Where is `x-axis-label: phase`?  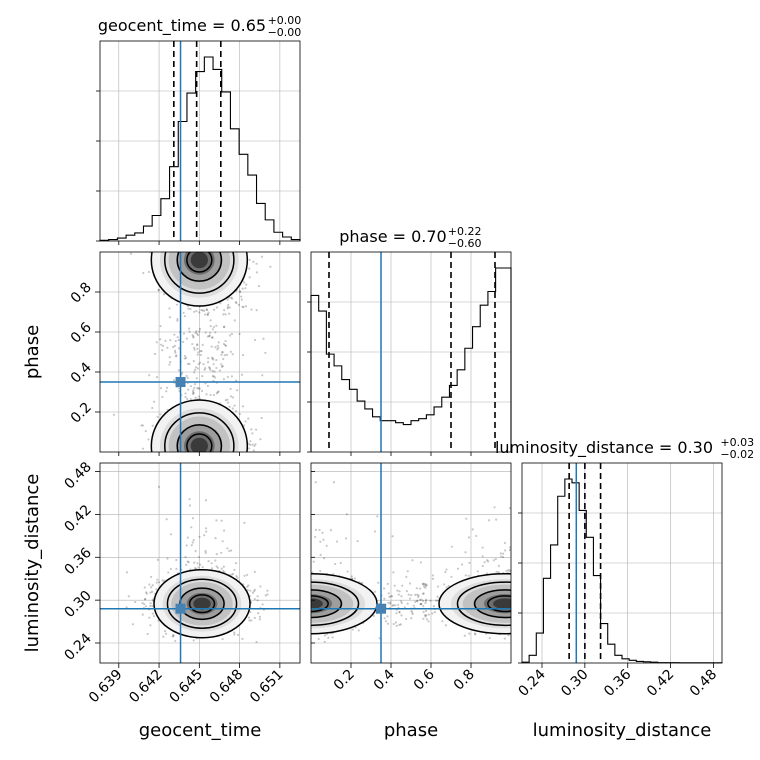
x-axis-label: phase is located at coordinates (411, 730).